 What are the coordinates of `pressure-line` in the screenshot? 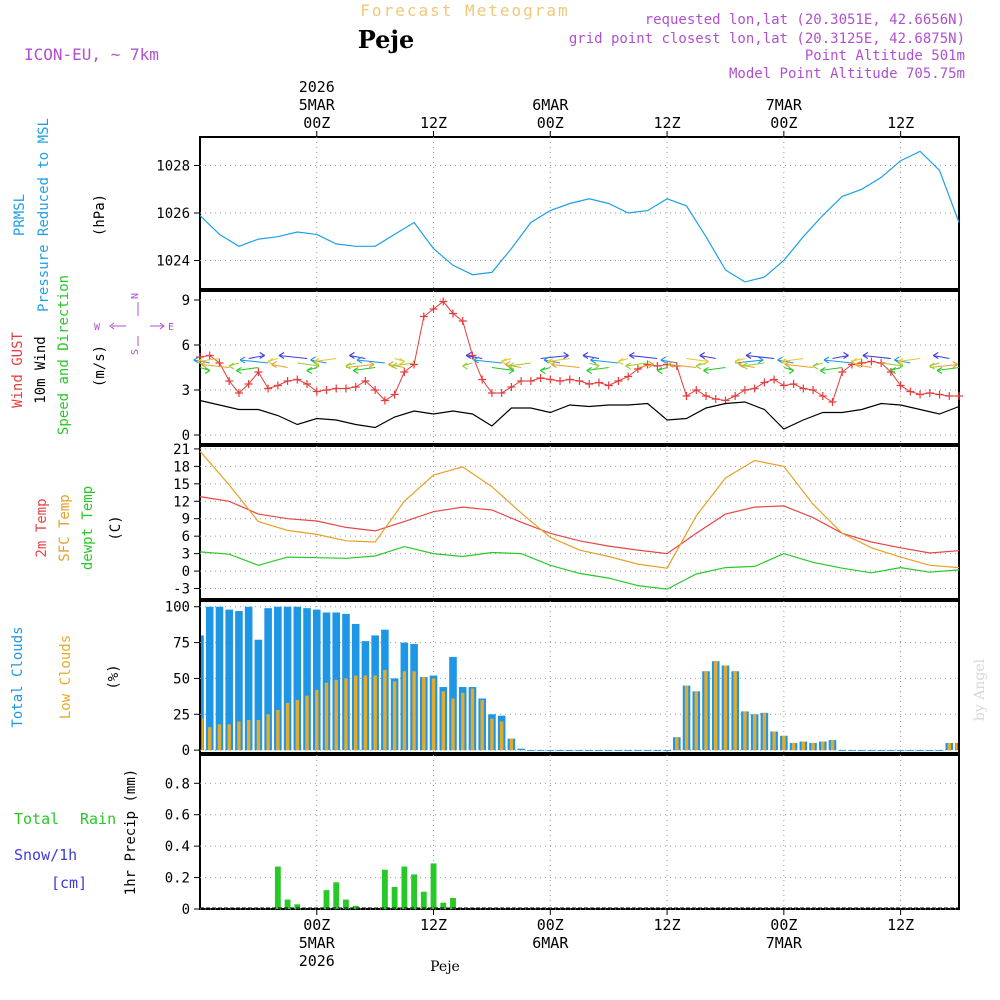 It's located at (579, 216).